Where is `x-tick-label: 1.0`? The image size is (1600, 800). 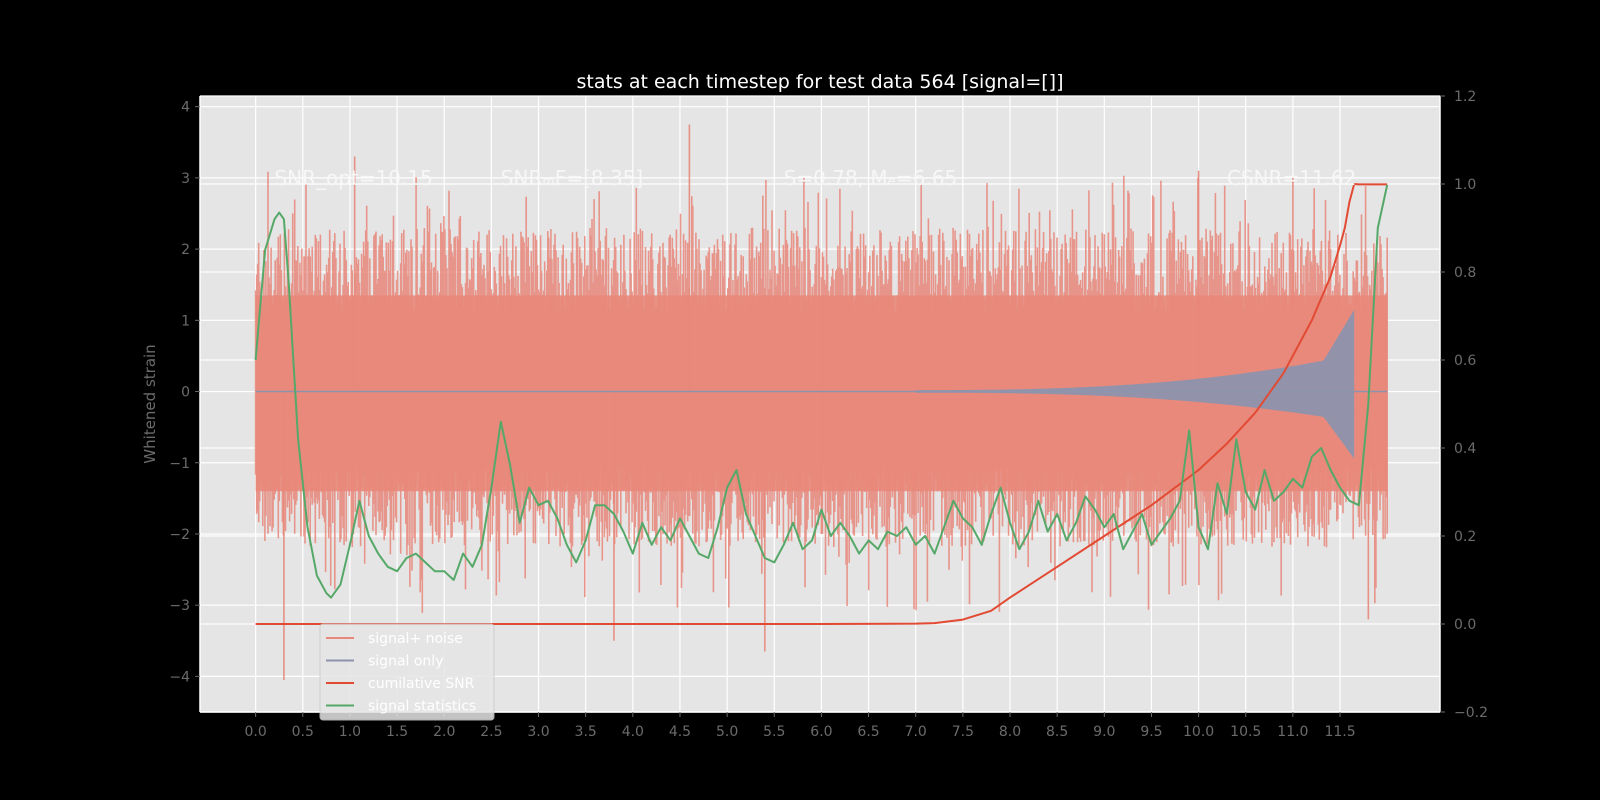 x-tick-label: 1.0 is located at coordinates (350, 732).